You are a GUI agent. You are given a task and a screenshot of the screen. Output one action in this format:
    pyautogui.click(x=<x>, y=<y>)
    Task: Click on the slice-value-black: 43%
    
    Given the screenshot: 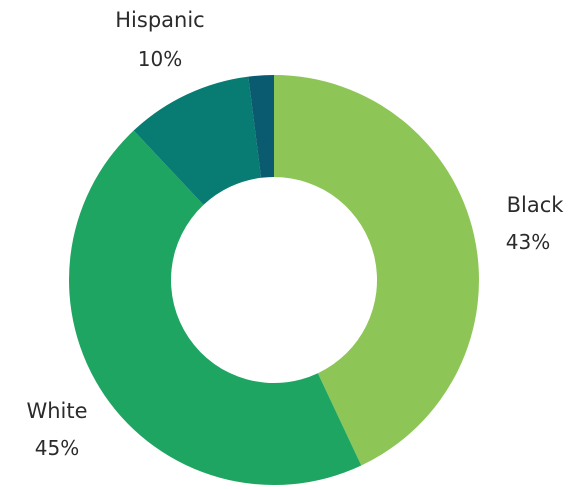 What is the action you would take?
    pyautogui.click(x=528, y=242)
    